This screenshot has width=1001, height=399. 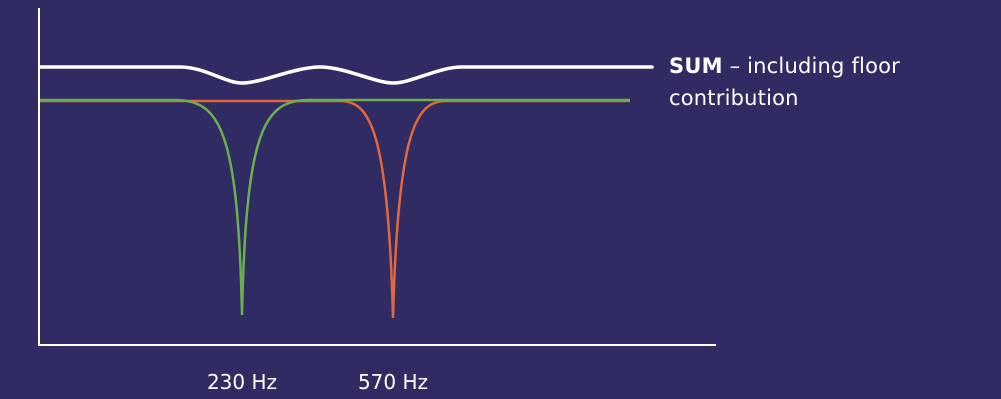 I want to click on sum-label: SUM – including floor contribution, so click(x=829, y=82).